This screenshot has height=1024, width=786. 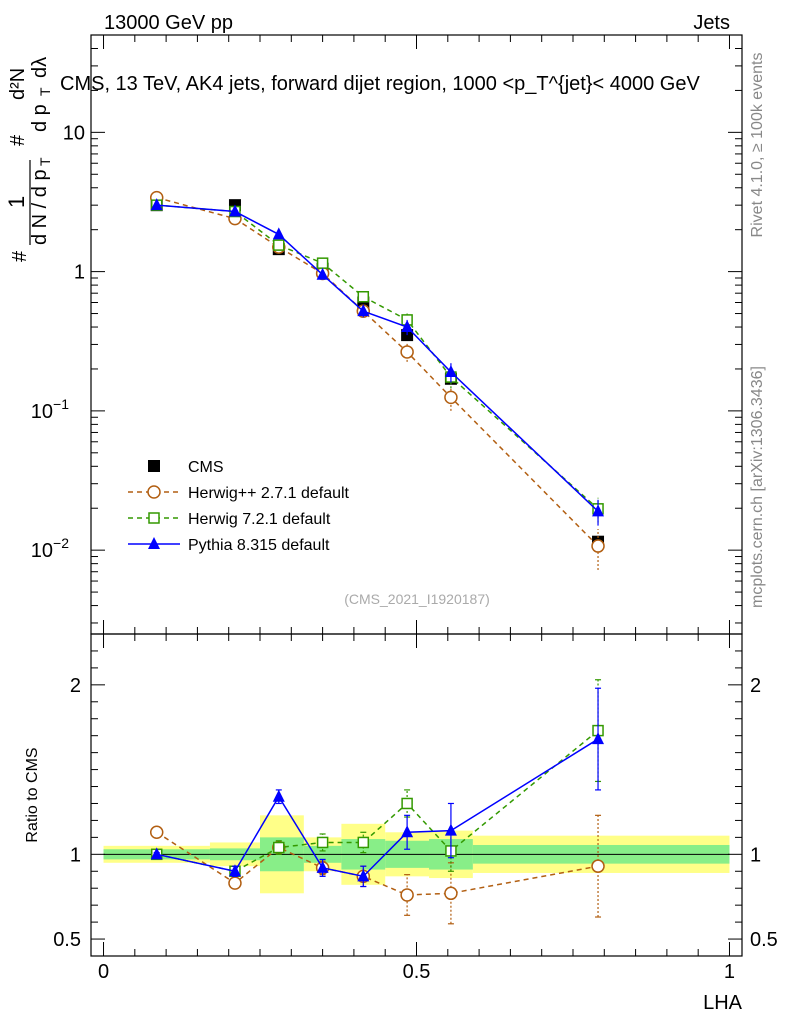 I want to click on header-left: 13000 GeV pp, so click(x=168, y=23).